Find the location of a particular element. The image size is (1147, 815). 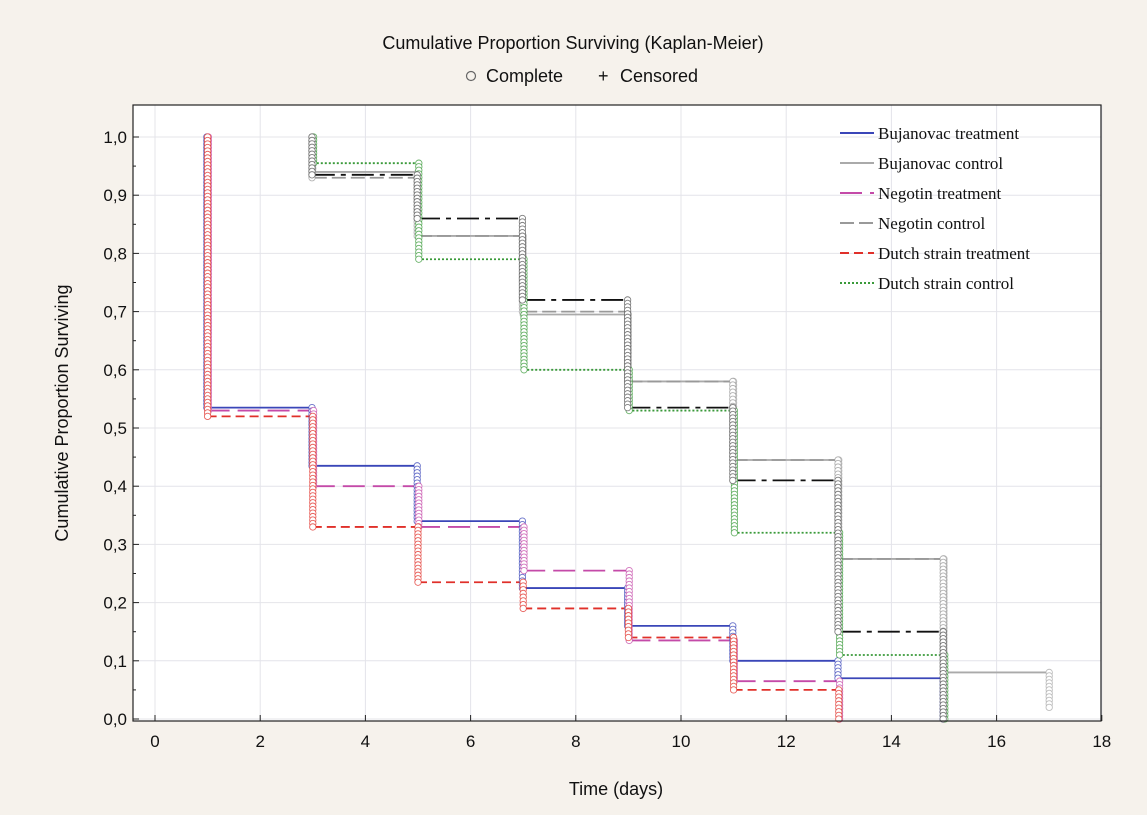

complete-marker-icon is located at coordinates (471, 76).